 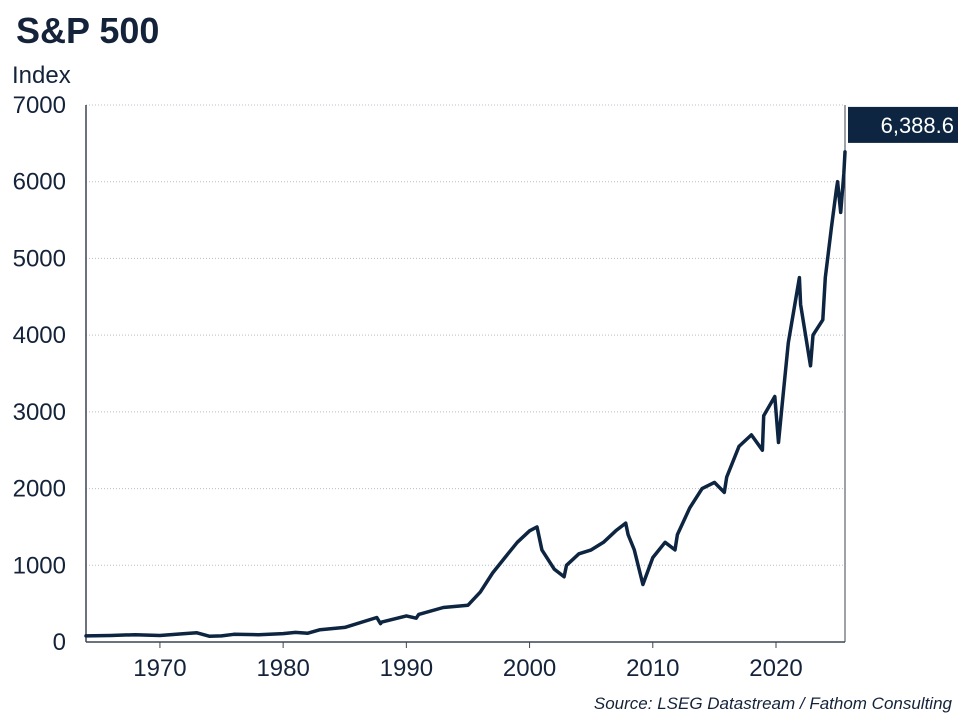 What do you see at coordinates (39, 182) in the screenshot?
I see `y-tick-label: 6000` at bounding box center [39, 182].